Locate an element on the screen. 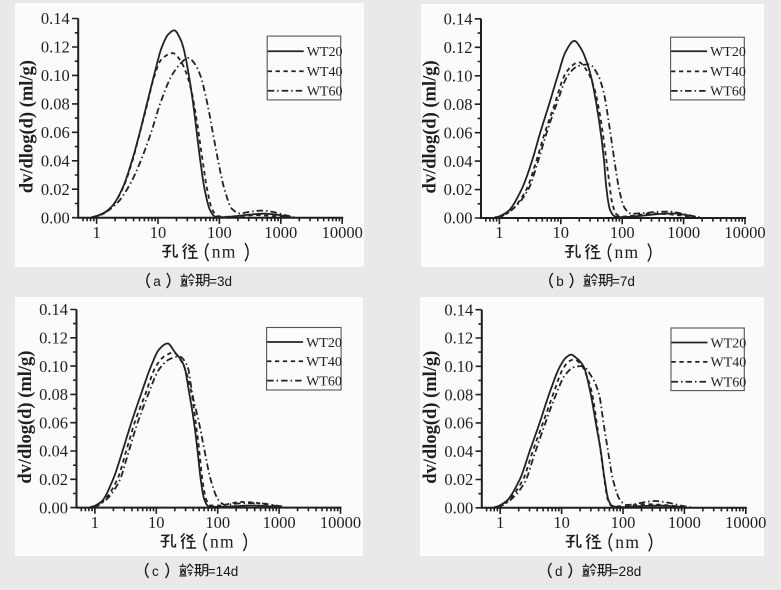  svg-text: =14d is located at coordinates (223, 571).